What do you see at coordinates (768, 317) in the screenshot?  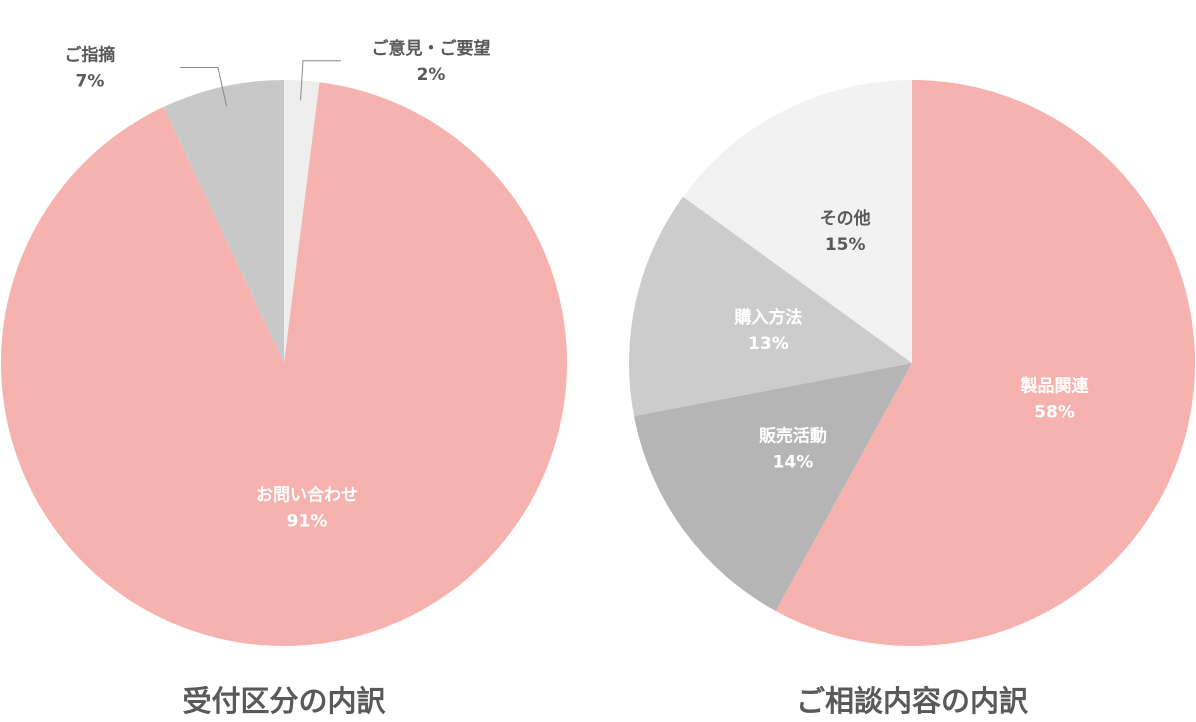 I see `slice-label: 購入方法` at bounding box center [768, 317].